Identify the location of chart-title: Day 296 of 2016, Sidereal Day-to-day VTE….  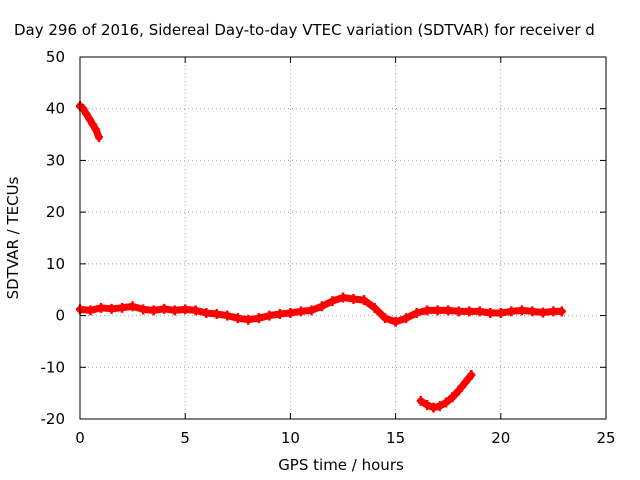
(304, 30).